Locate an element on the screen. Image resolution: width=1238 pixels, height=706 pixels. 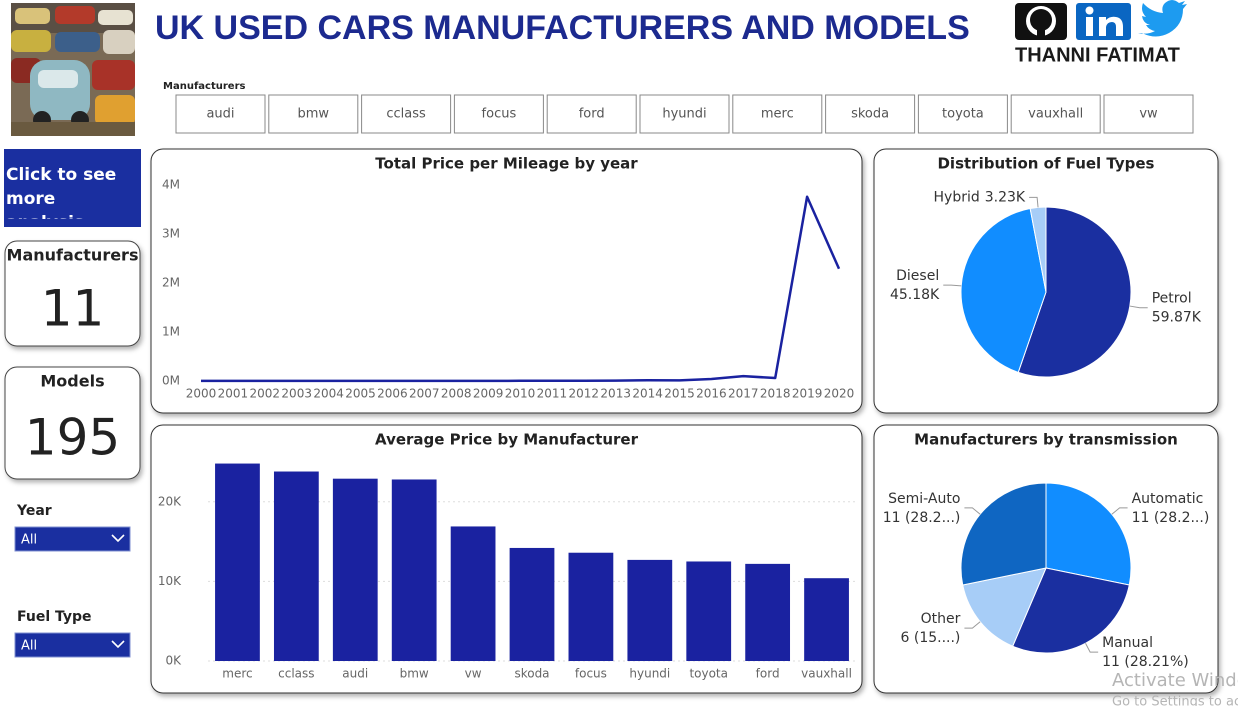
x-tick-label: skoda is located at coordinates (531, 674).